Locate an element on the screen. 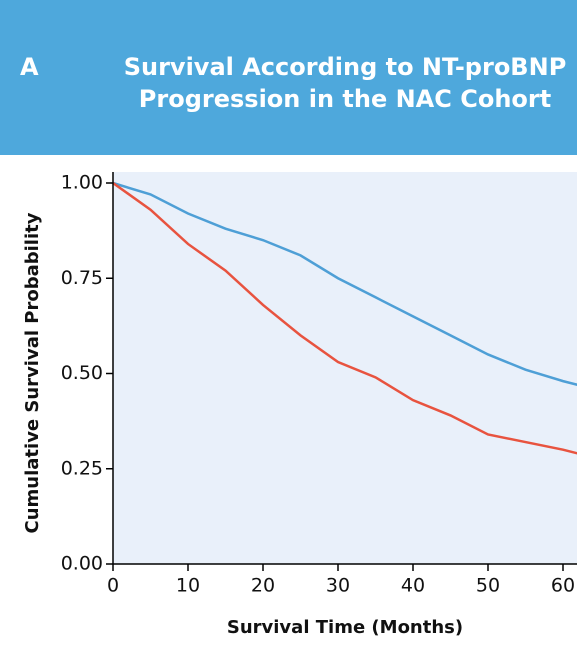 The image size is (577, 646). panel-label: A is located at coordinates (29, 67).